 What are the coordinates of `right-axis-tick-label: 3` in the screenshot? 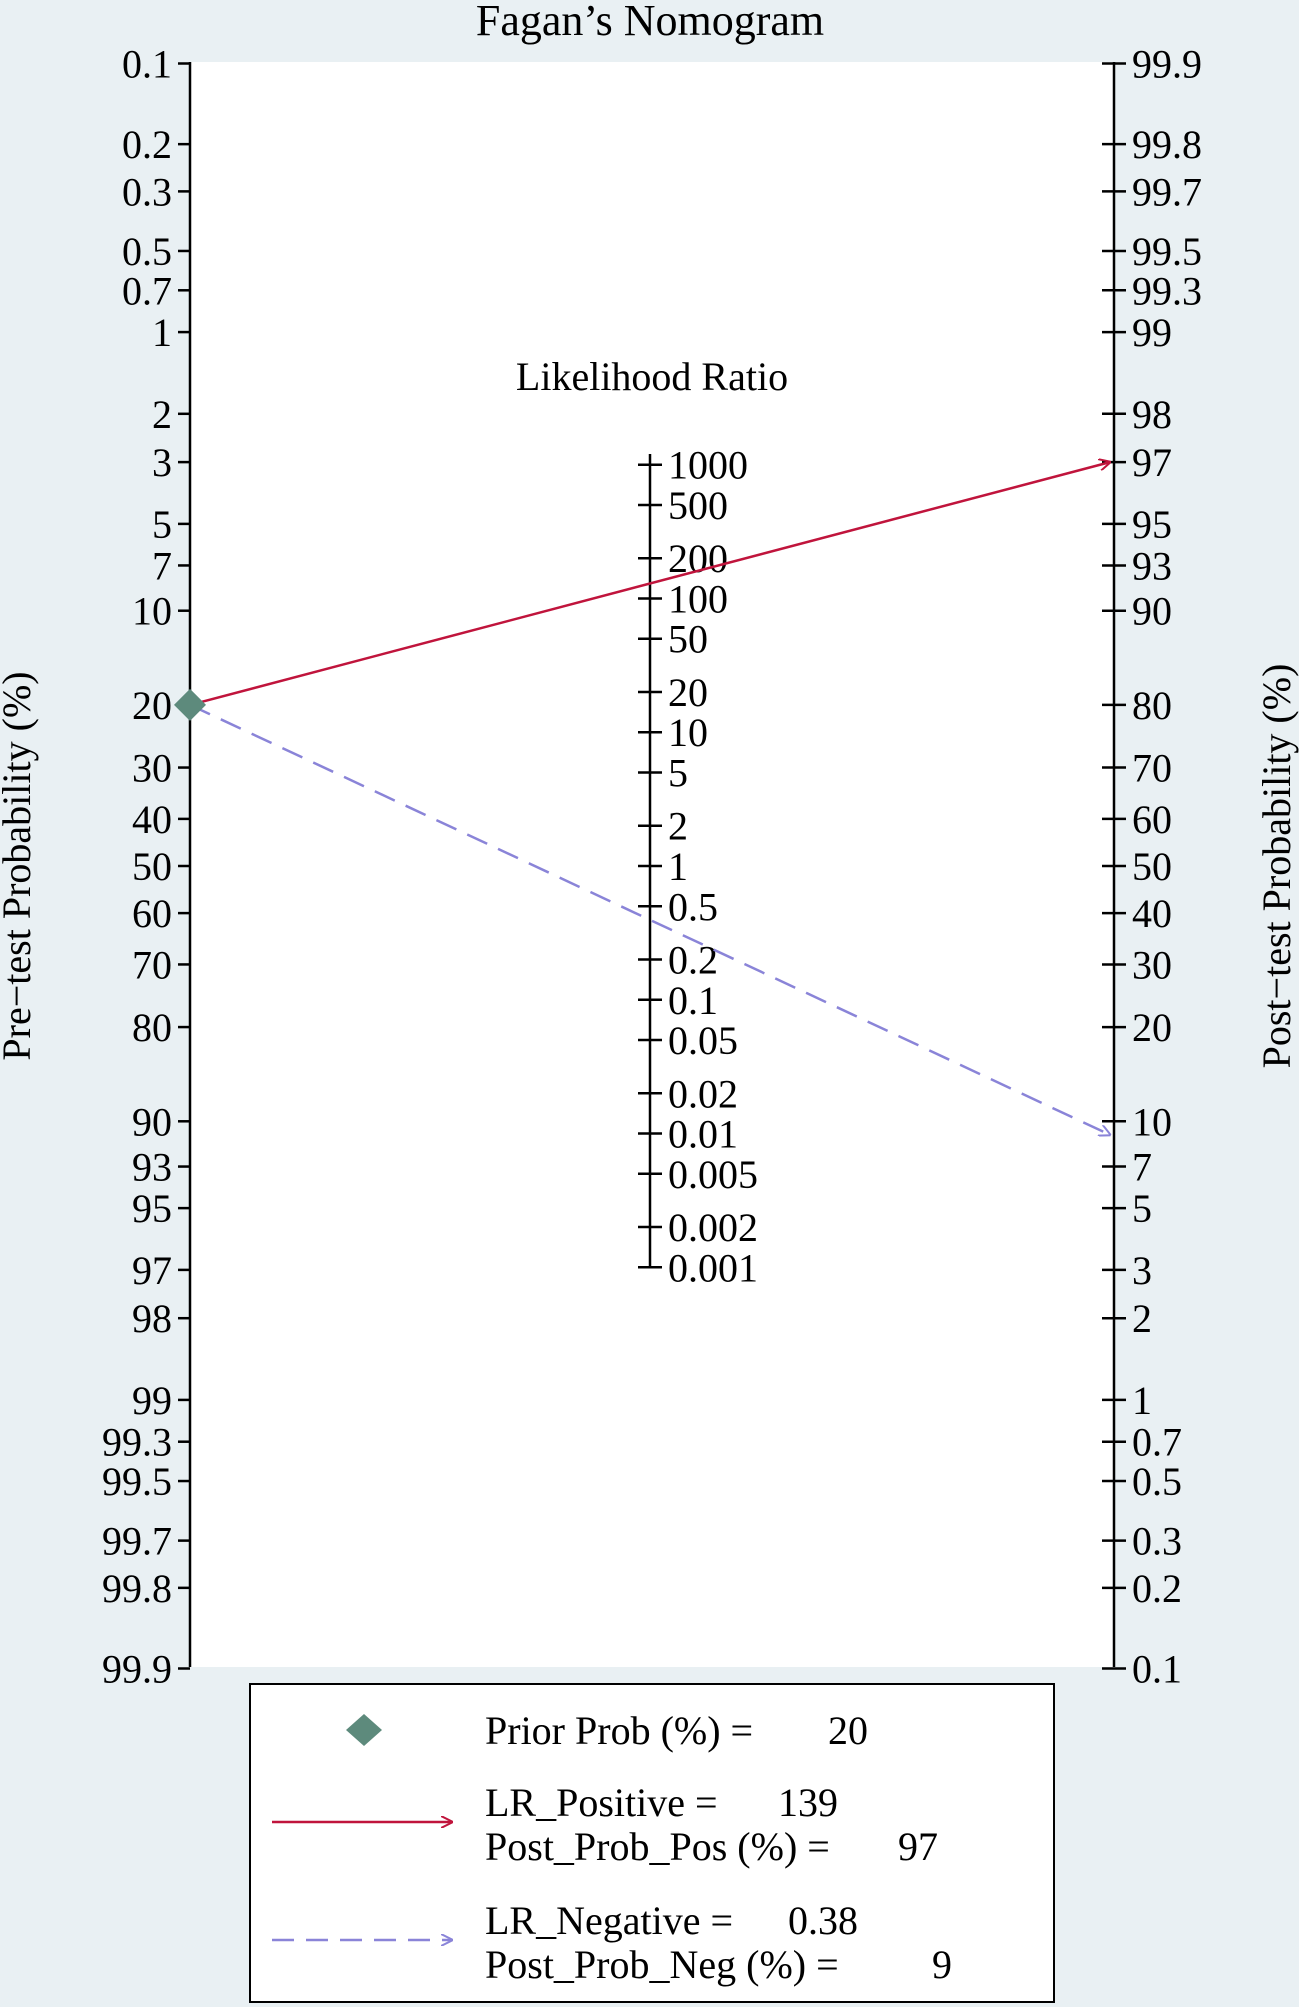 It's located at (1142, 1270).